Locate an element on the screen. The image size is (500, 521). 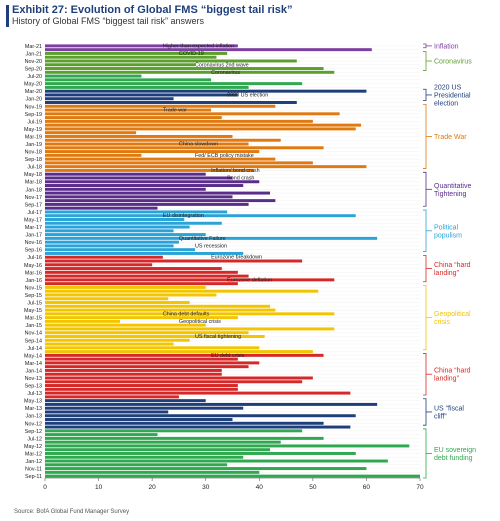
date-tick-label: Sep-20 is located at coordinates (33, 70).